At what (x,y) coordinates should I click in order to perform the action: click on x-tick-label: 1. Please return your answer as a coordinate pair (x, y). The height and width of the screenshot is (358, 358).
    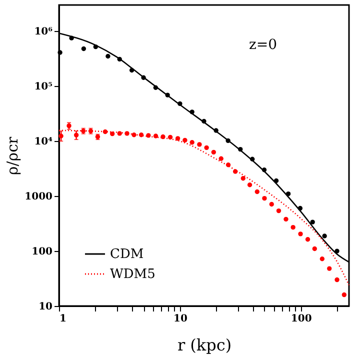
    Looking at the image, I should click on (63, 319).